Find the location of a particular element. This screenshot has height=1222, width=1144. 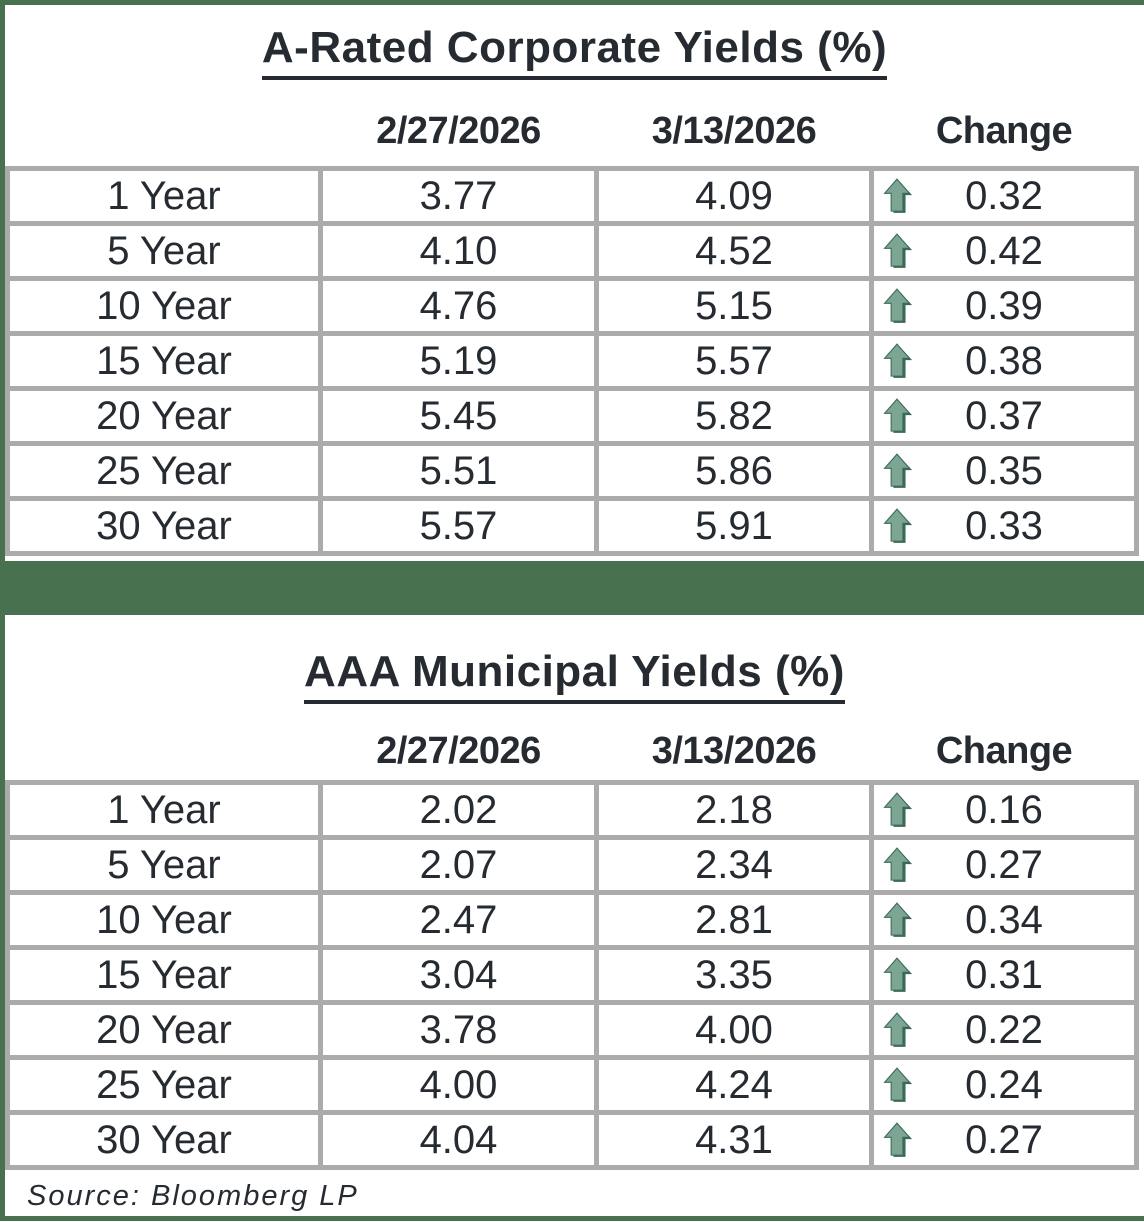

change-value: 0.38 is located at coordinates (1004, 361).